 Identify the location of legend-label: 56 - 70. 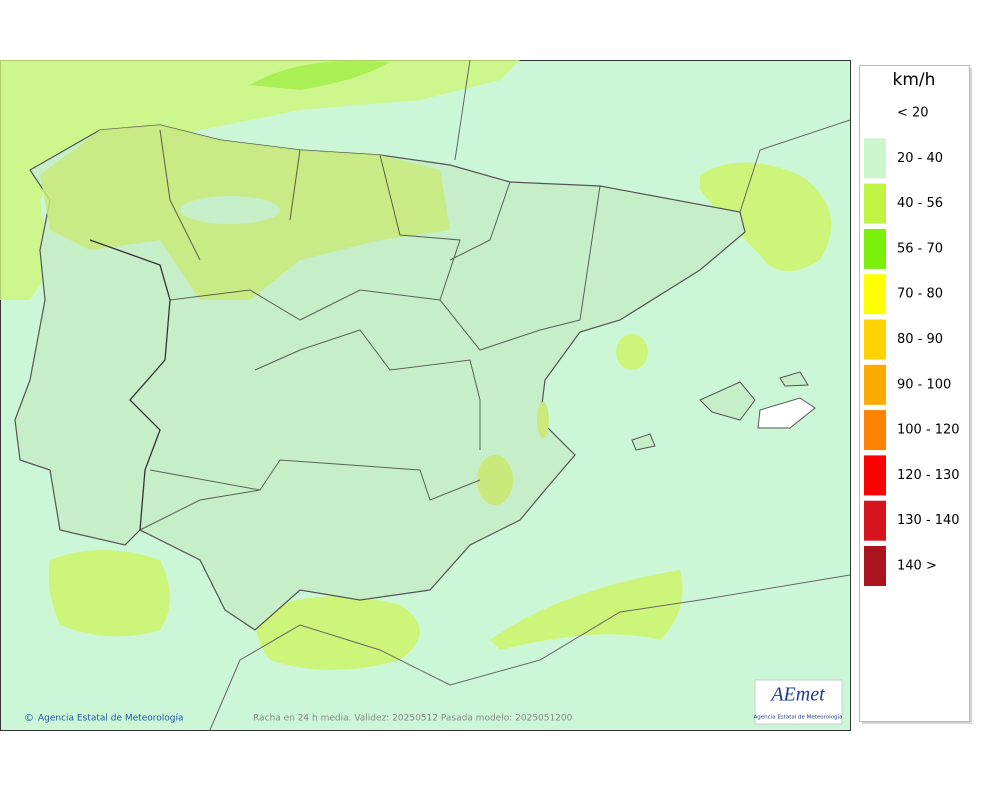
(920, 248).